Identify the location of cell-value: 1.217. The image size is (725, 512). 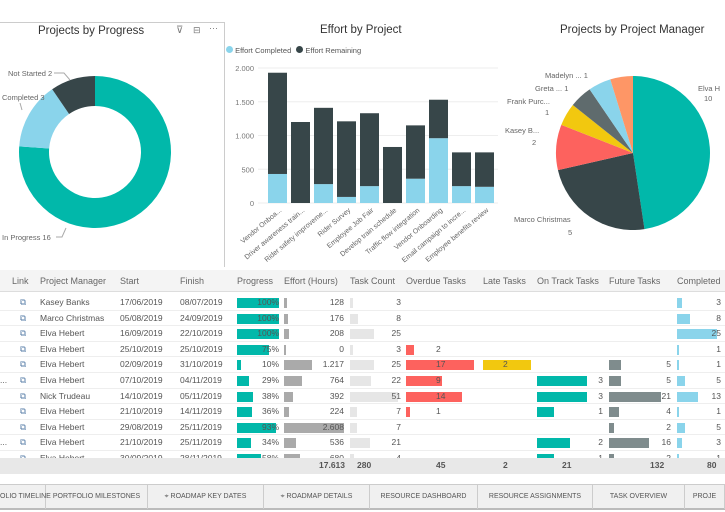
(333, 364).